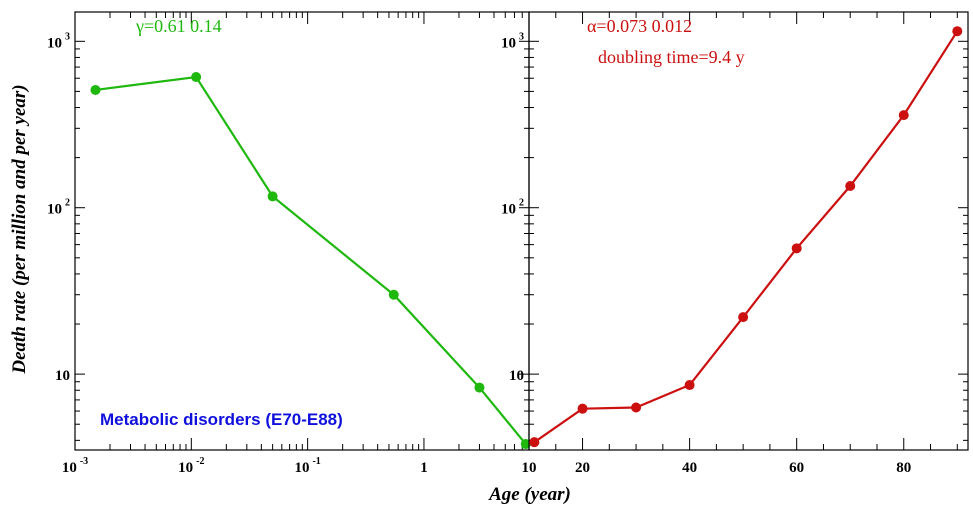 This screenshot has width=973, height=506. What do you see at coordinates (75, 466) in the screenshot?
I see `left-x-tick-label: 10 -3` at bounding box center [75, 466].